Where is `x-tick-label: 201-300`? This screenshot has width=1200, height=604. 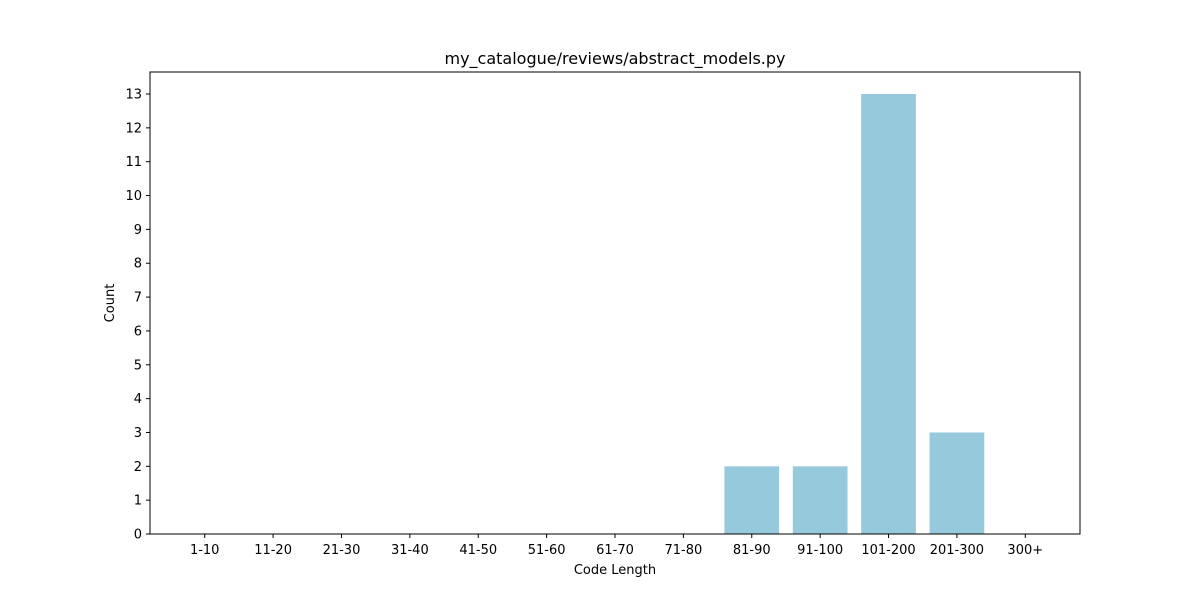
x-tick-label: 201-300 is located at coordinates (957, 550).